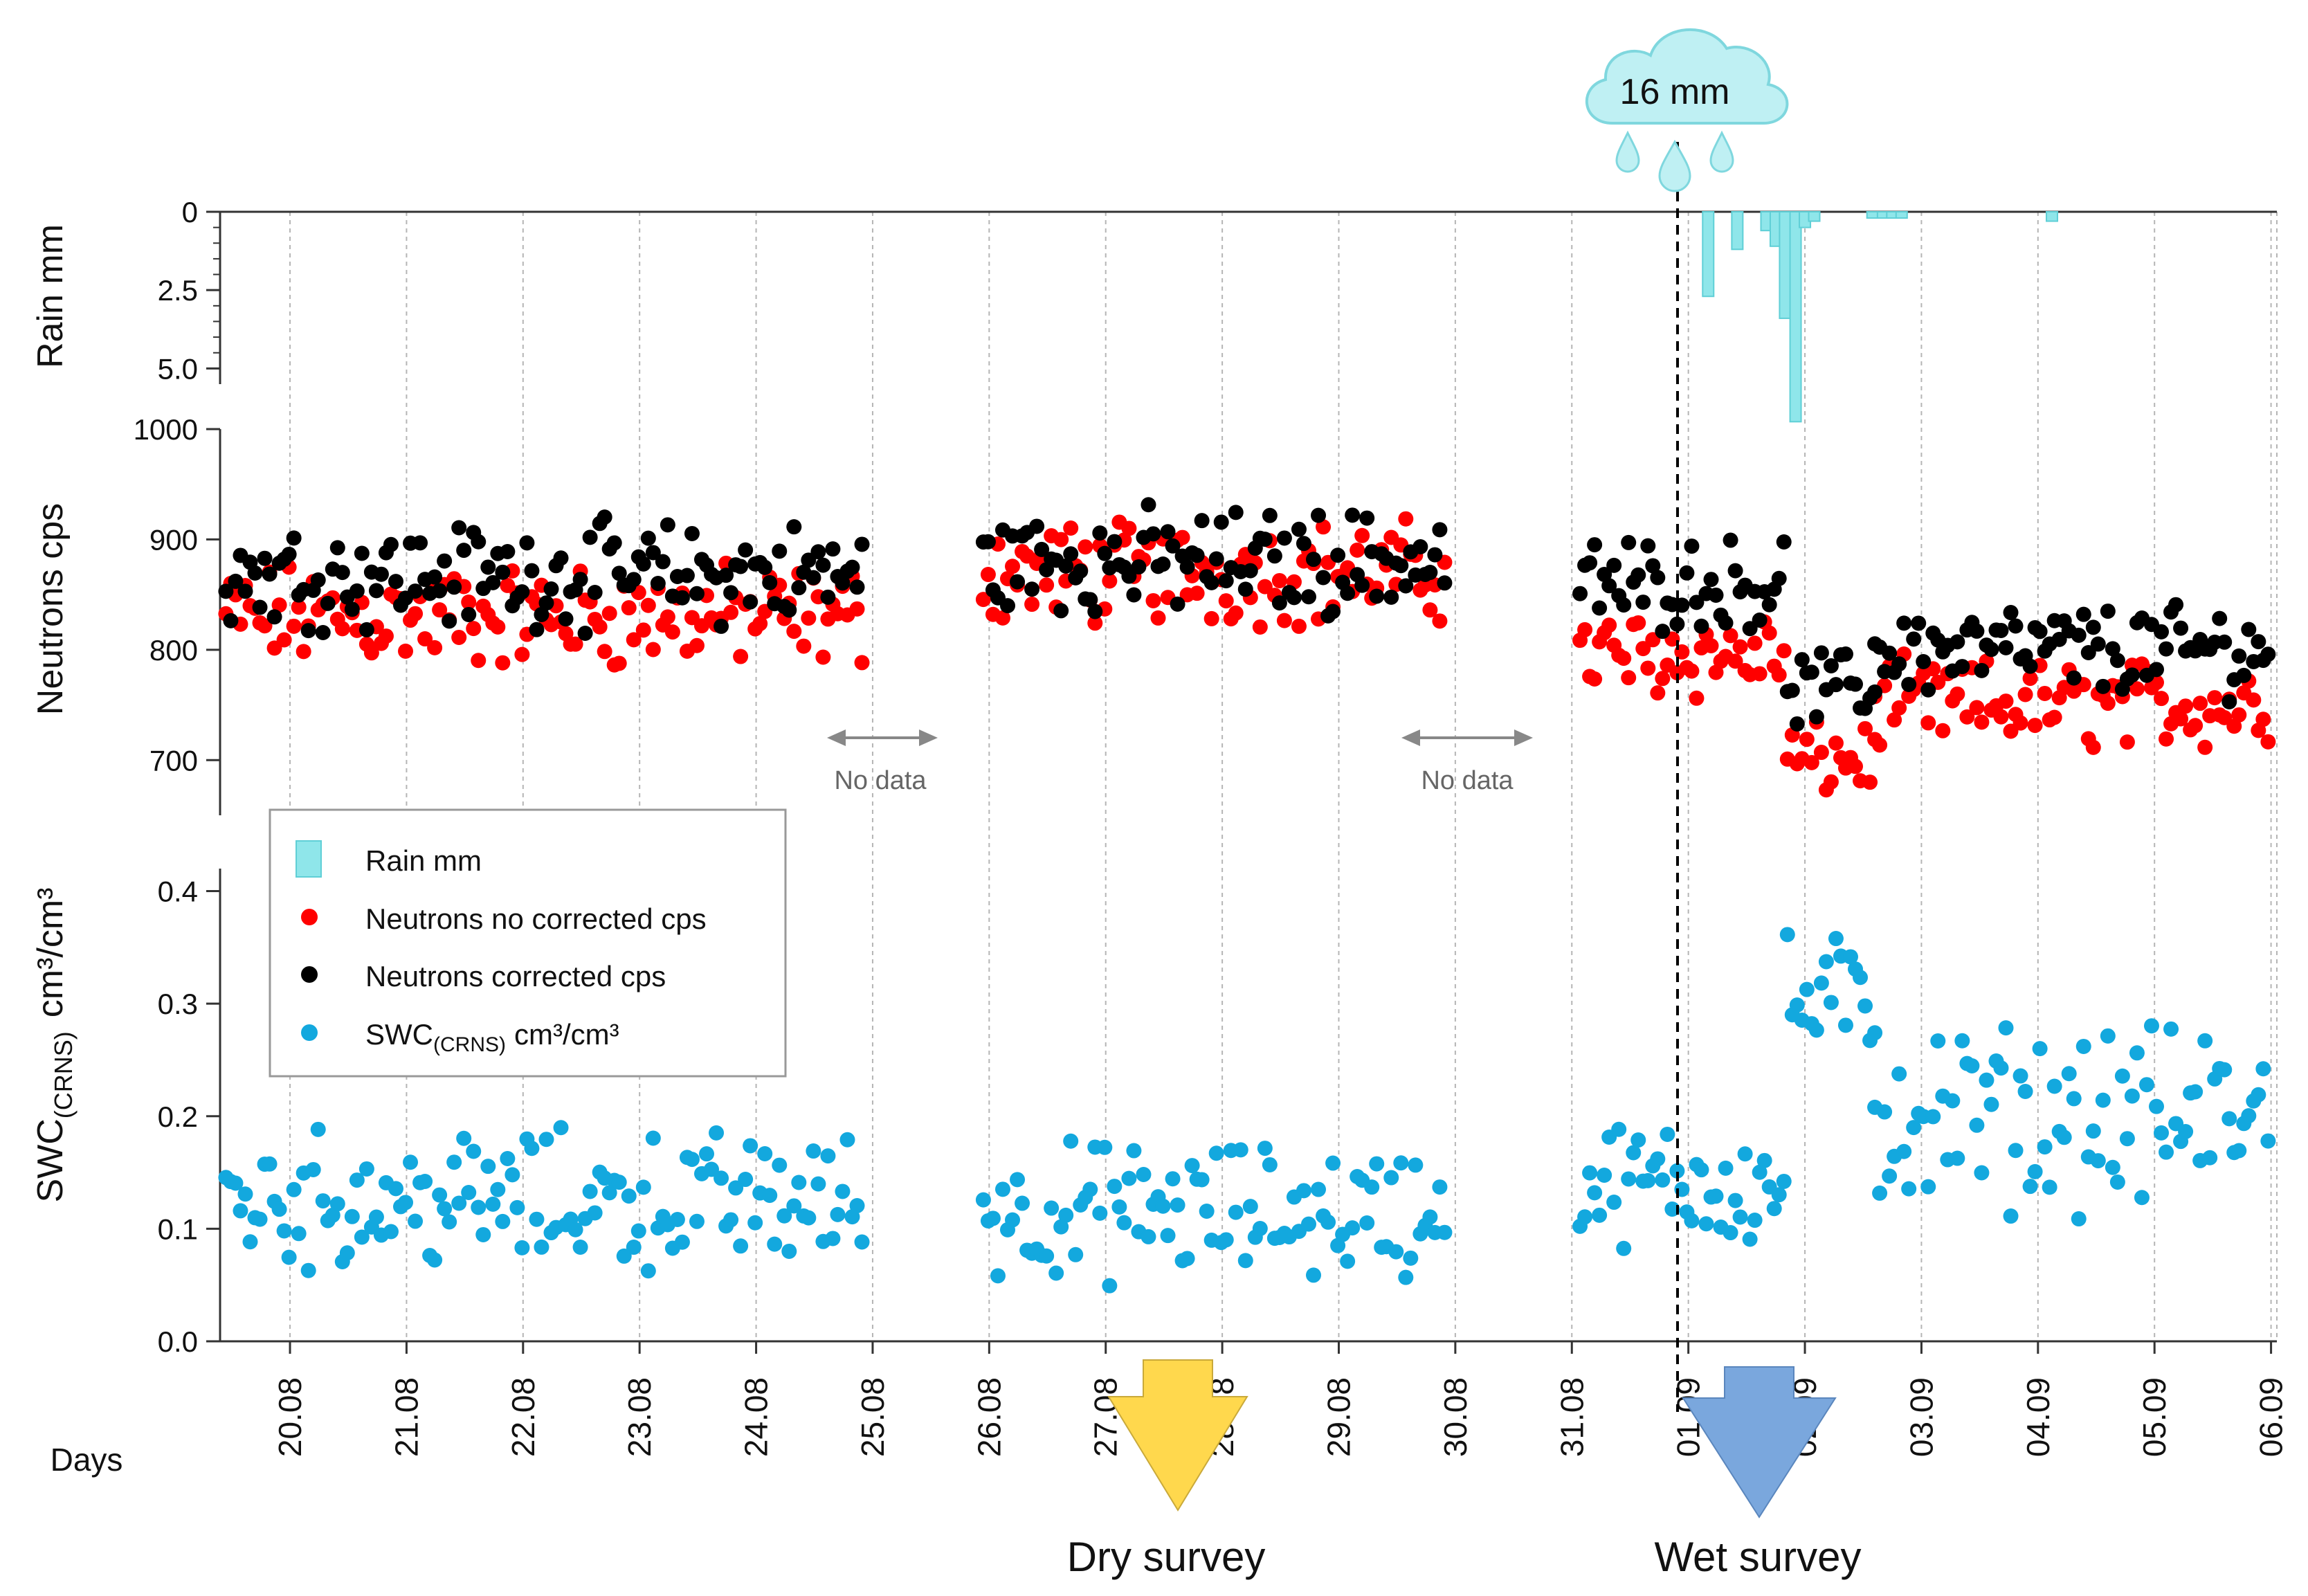  What do you see at coordinates (423, 860) in the screenshot?
I see `legend-label-rain: Rain mm` at bounding box center [423, 860].